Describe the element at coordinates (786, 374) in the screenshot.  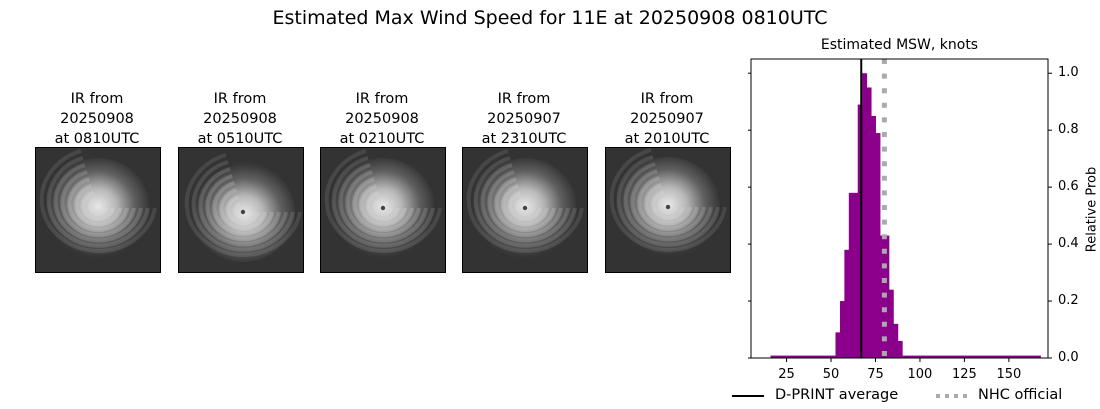
I see `x-tick-label: 25` at that location.